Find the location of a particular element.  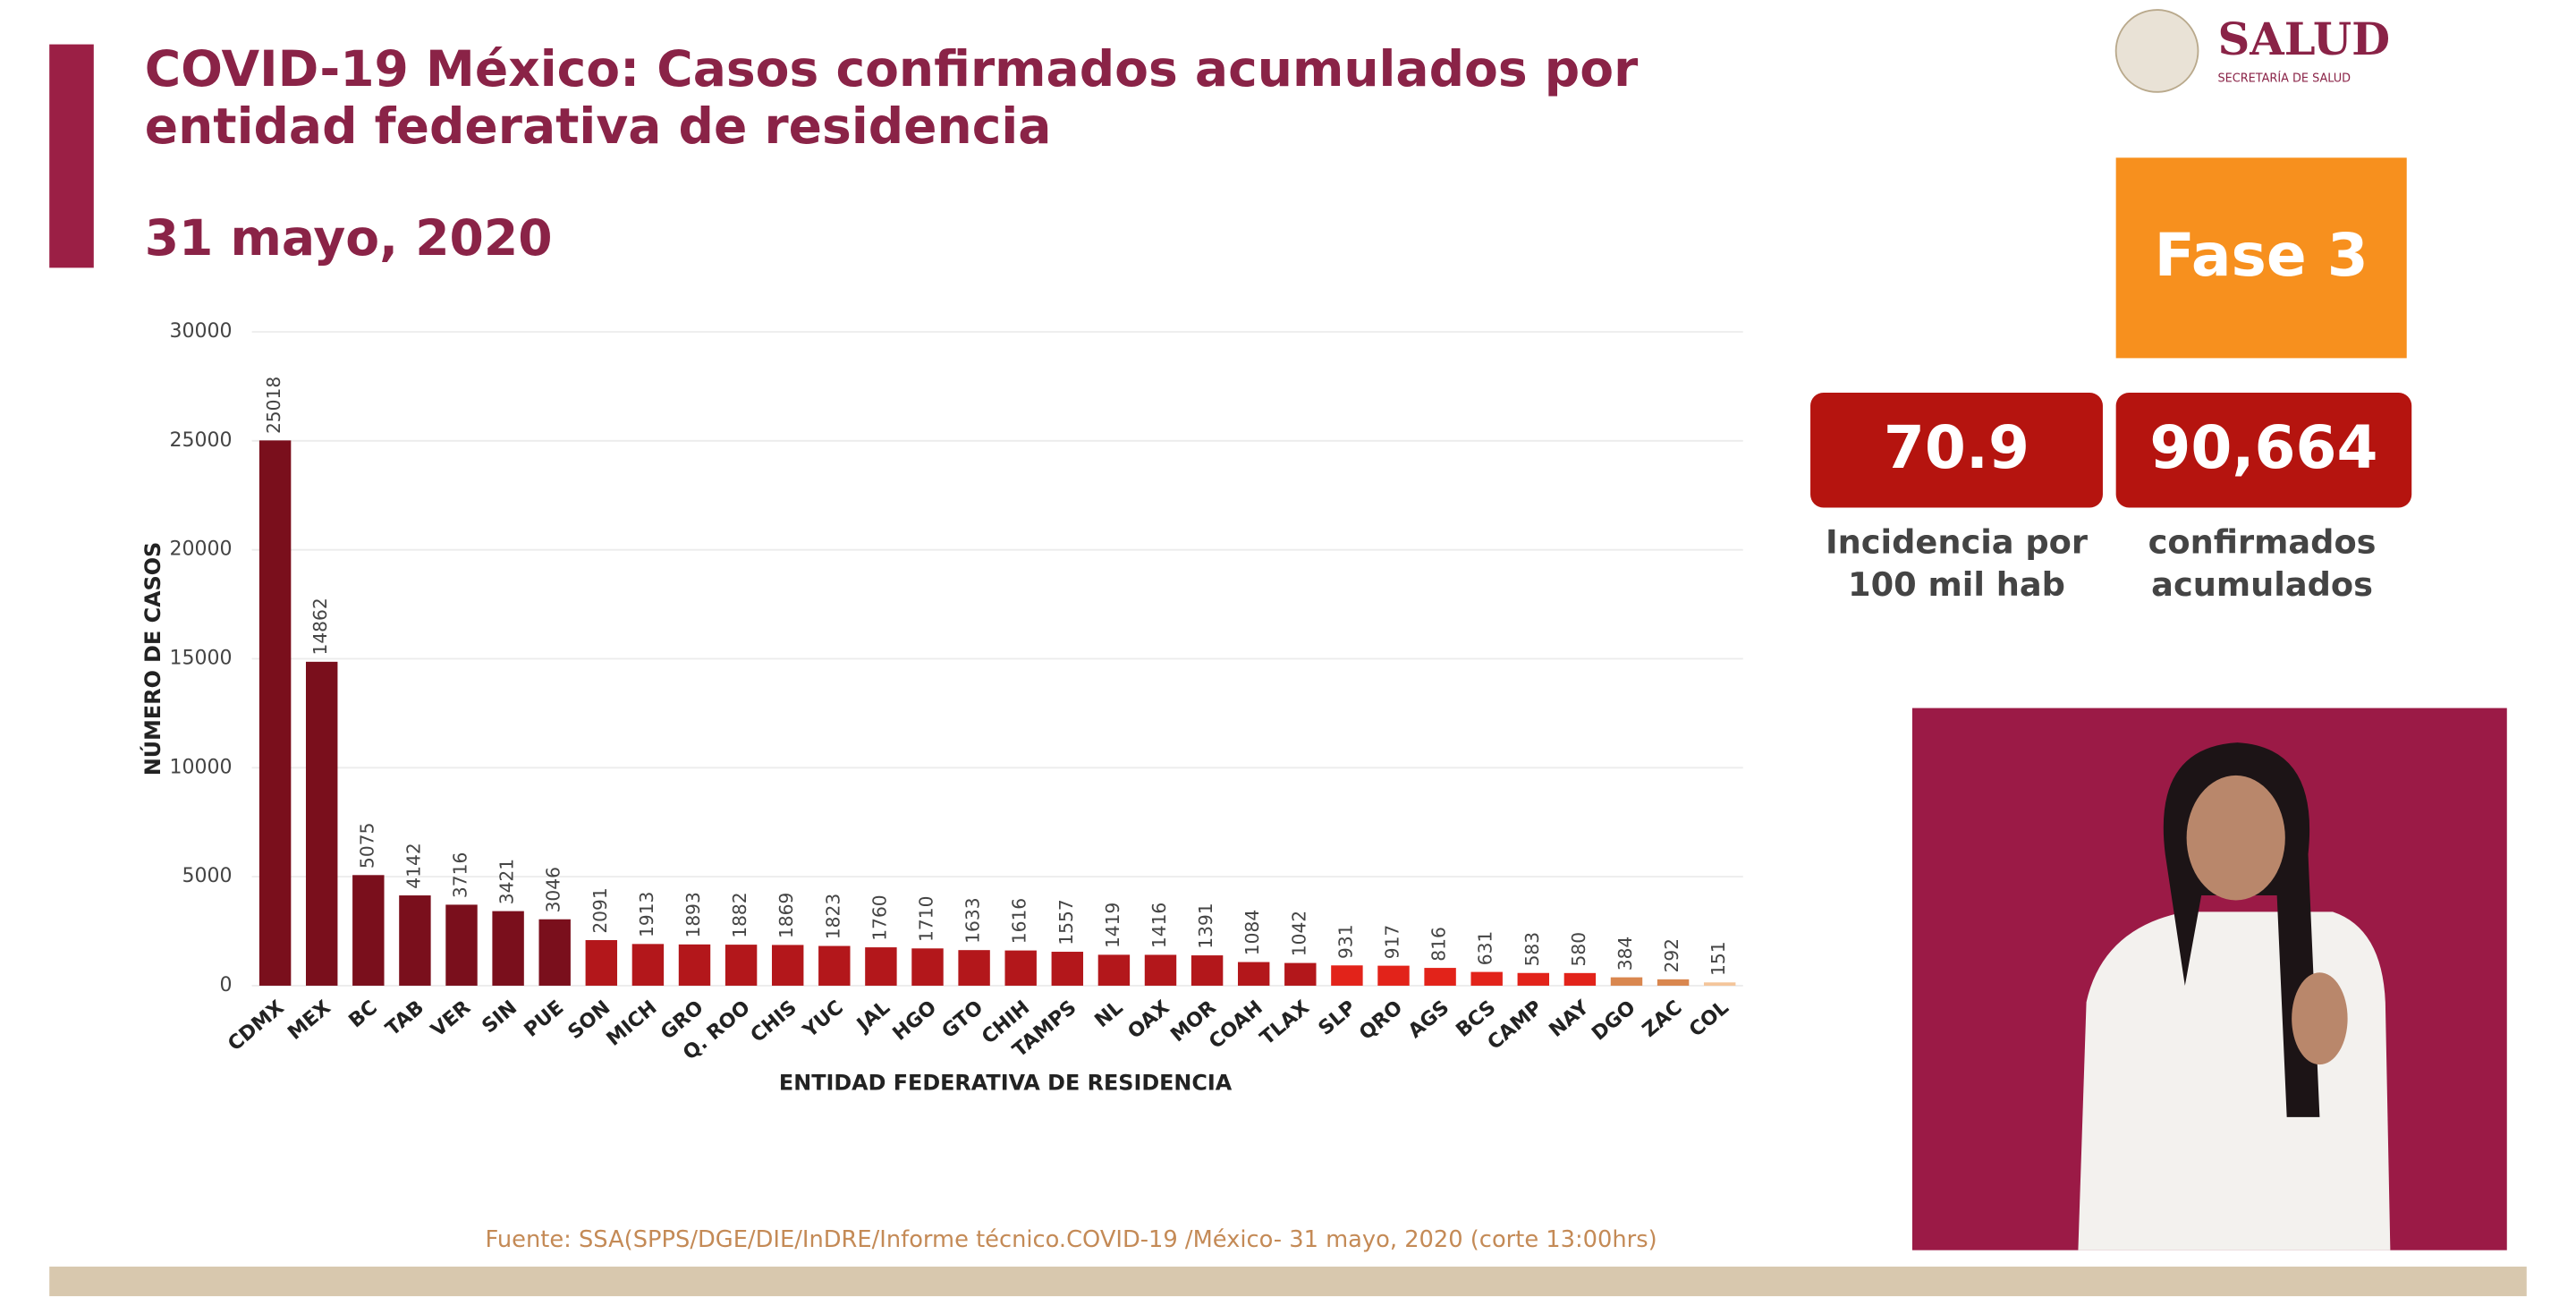

value-label: 1616 is located at coordinates (1019, 921).